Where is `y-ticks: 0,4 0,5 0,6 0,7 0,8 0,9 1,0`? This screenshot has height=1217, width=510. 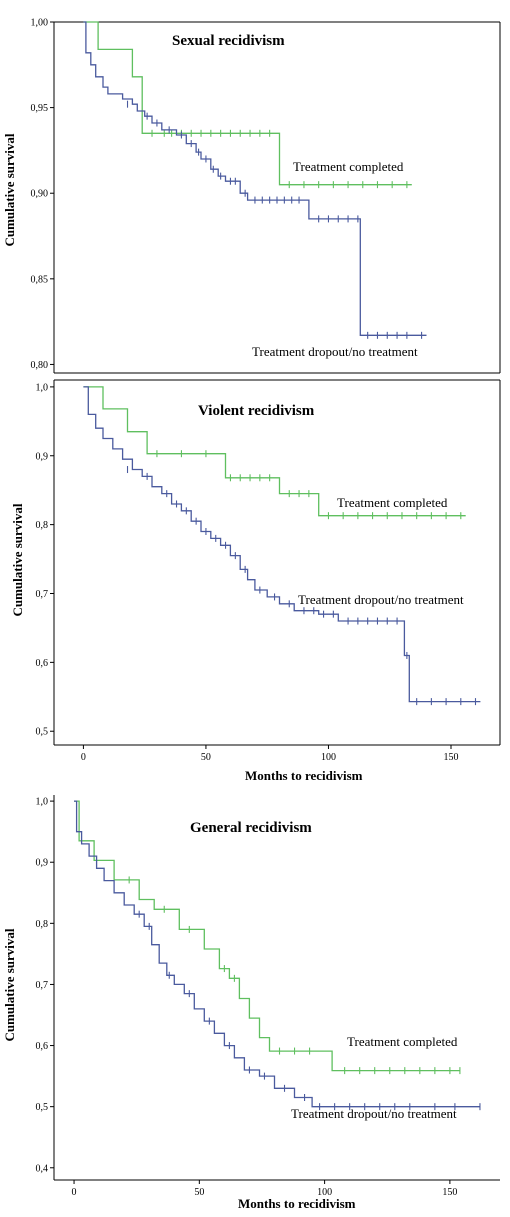
y-ticks: 0,4 0,5 0,6 0,7 0,8 0,9 1,0 is located at coordinates (45, 985).